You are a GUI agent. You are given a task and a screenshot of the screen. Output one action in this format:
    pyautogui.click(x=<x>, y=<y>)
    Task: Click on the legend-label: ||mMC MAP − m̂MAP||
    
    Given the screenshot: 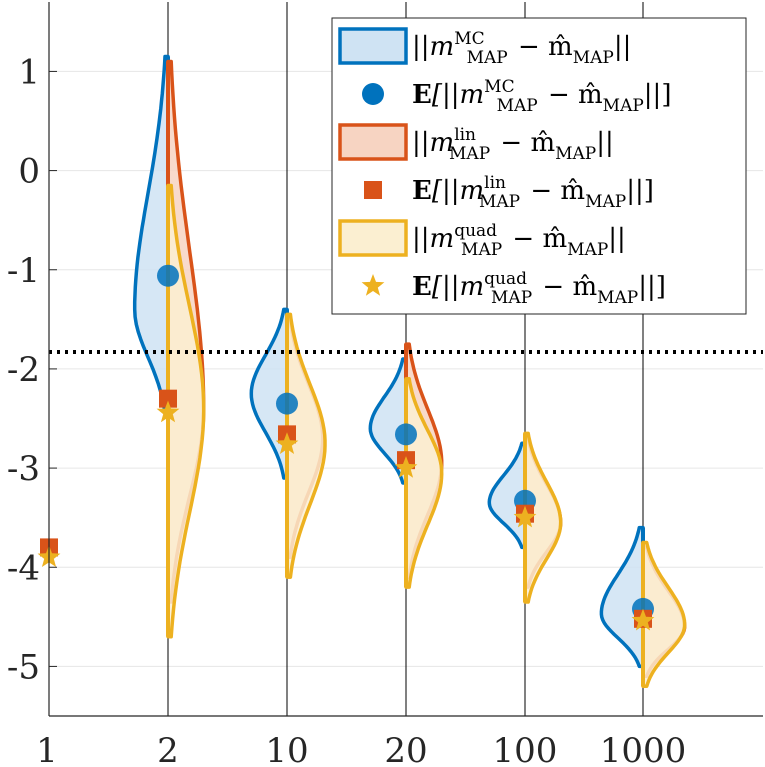 What is the action you would take?
    pyautogui.click(x=521, y=48)
    